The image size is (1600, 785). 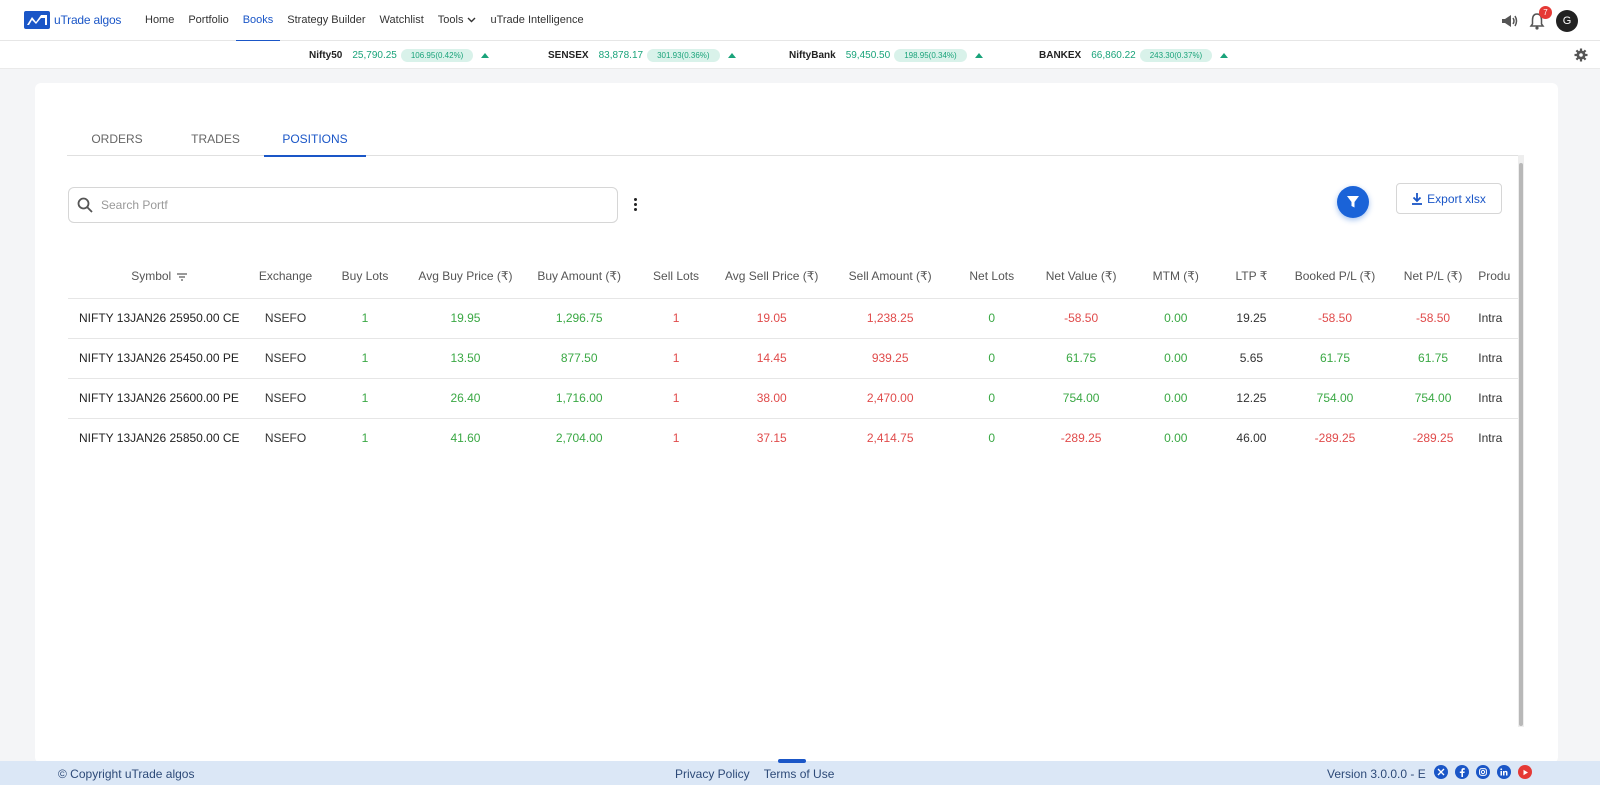 I want to click on chevron-down-icon, so click(x=471, y=20).